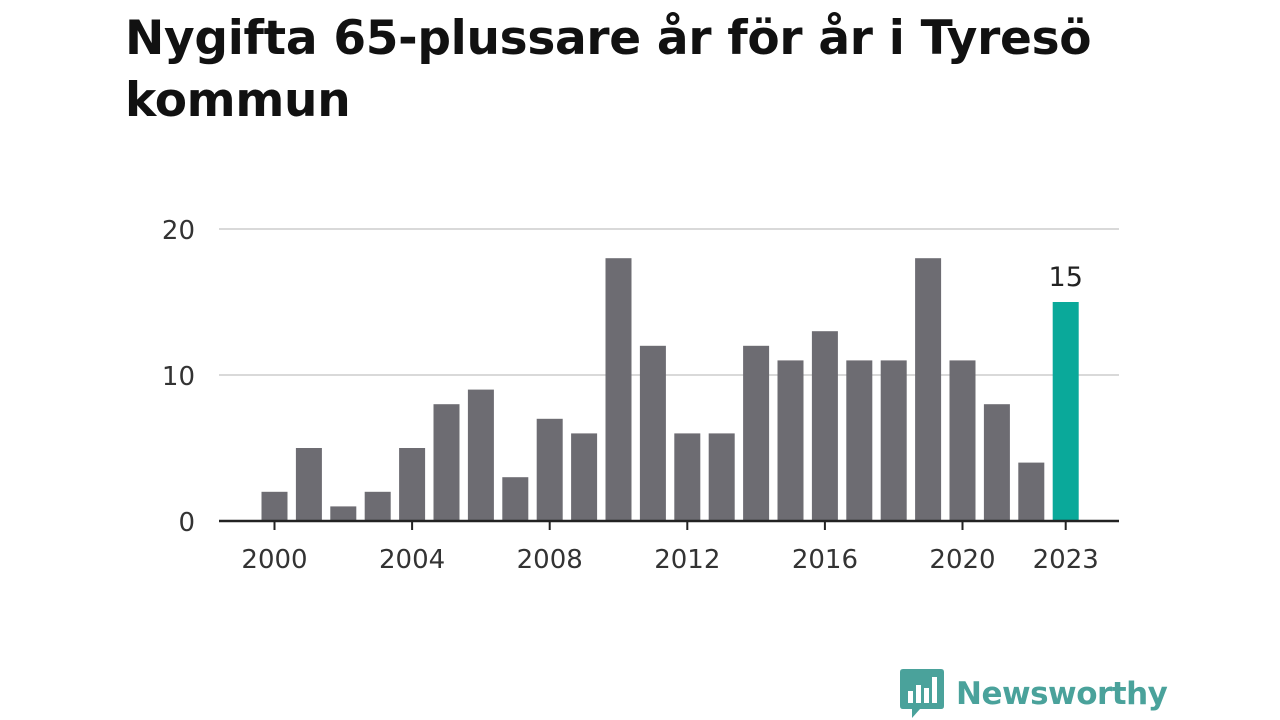 The width and height of the screenshot is (1280, 720). I want to click on bar-2001, so click(308, 484).